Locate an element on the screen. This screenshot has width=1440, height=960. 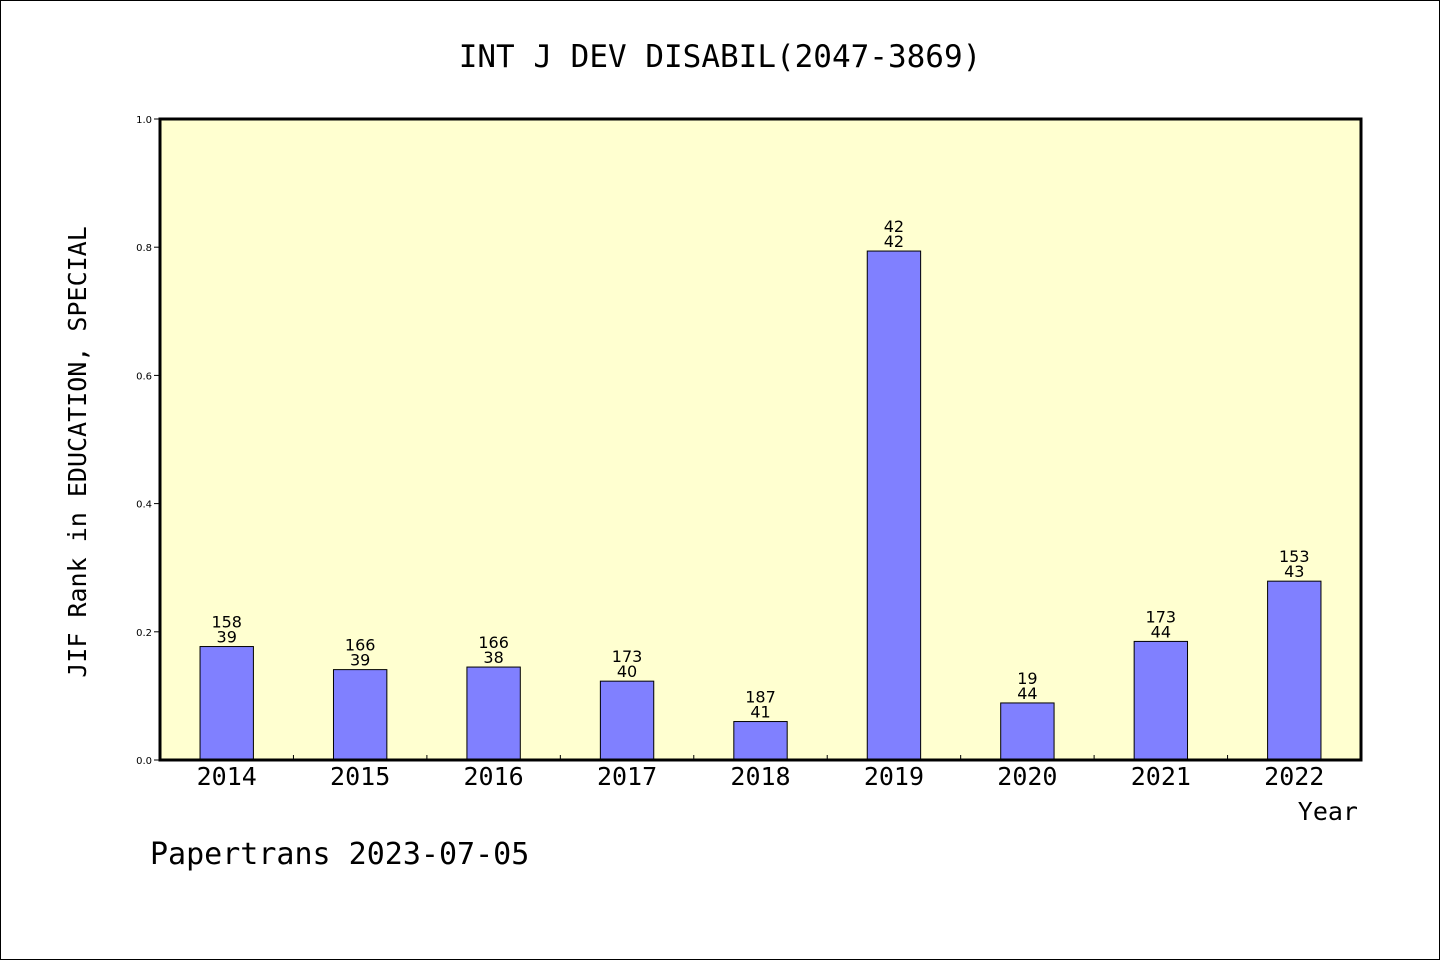
y-tick-label-0.2: 0.2 is located at coordinates (144, 633).